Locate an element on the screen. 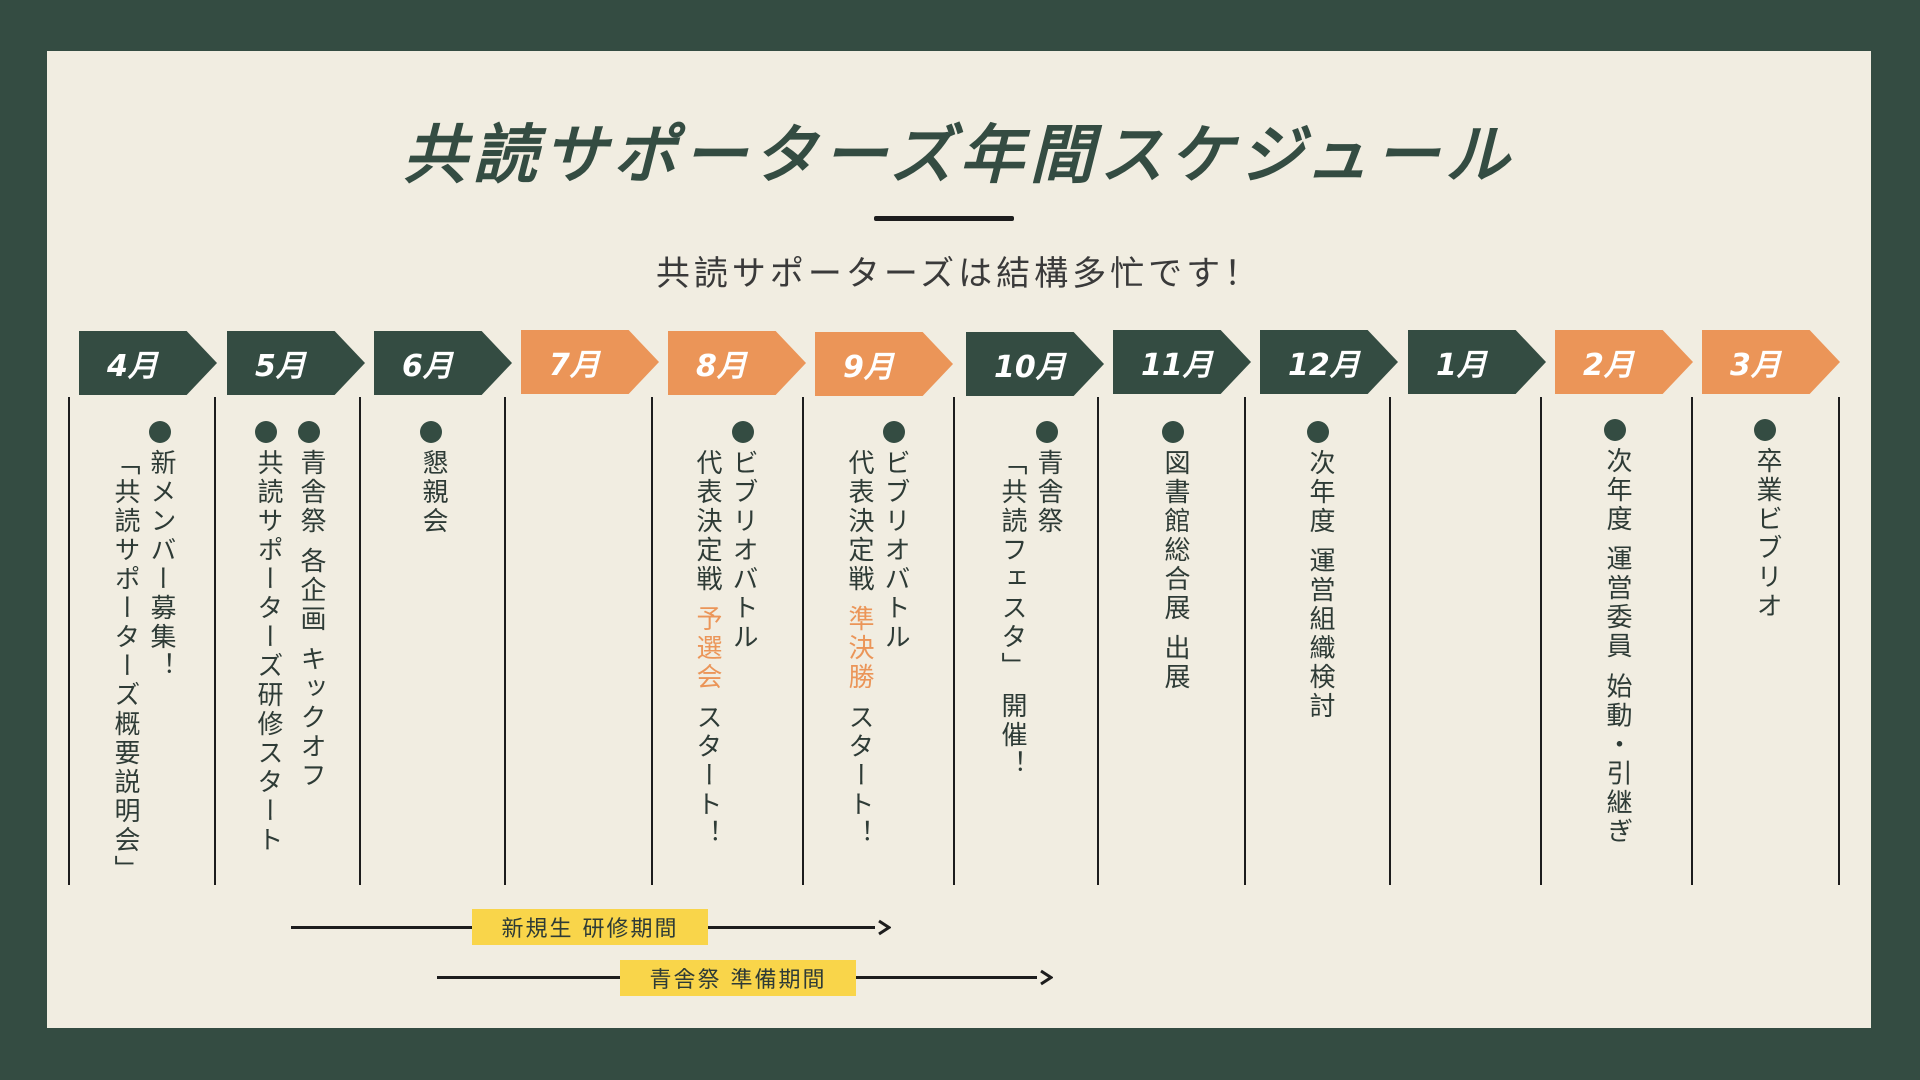 This screenshot has height=1080, width=1920. event-sep-line2c: スタート！ is located at coordinates (859, 770).